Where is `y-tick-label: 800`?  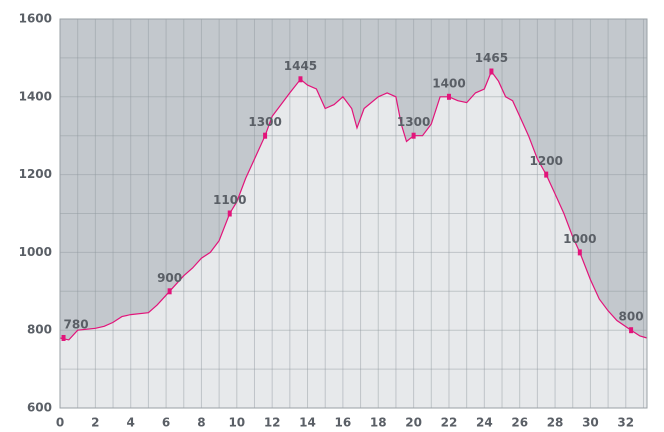
y-tick-label: 800 is located at coordinates (39, 330).